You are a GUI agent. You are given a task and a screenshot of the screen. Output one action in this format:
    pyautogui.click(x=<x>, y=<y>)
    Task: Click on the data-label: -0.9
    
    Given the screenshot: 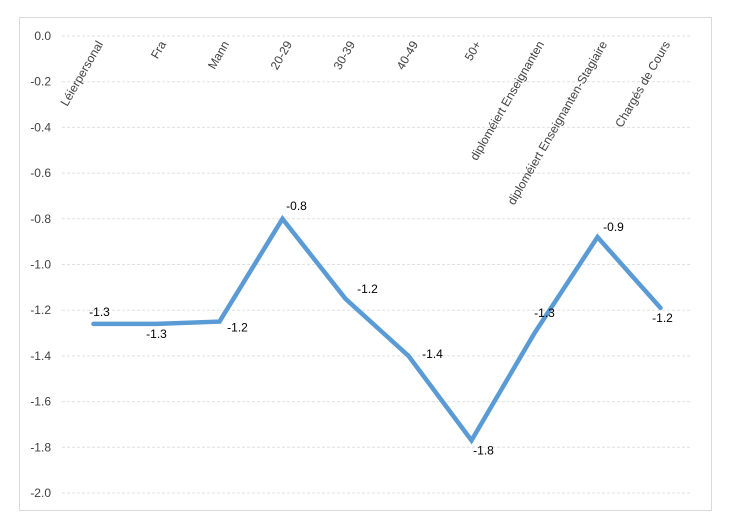 What is the action you would take?
    pyautogui.click(x=613, y=227)
    